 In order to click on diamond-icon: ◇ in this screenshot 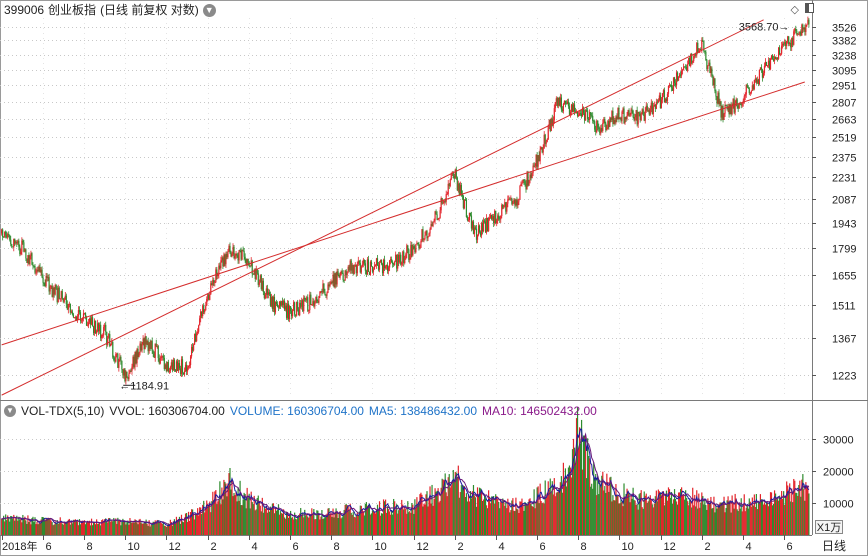, I will do `click(794, 10)`.